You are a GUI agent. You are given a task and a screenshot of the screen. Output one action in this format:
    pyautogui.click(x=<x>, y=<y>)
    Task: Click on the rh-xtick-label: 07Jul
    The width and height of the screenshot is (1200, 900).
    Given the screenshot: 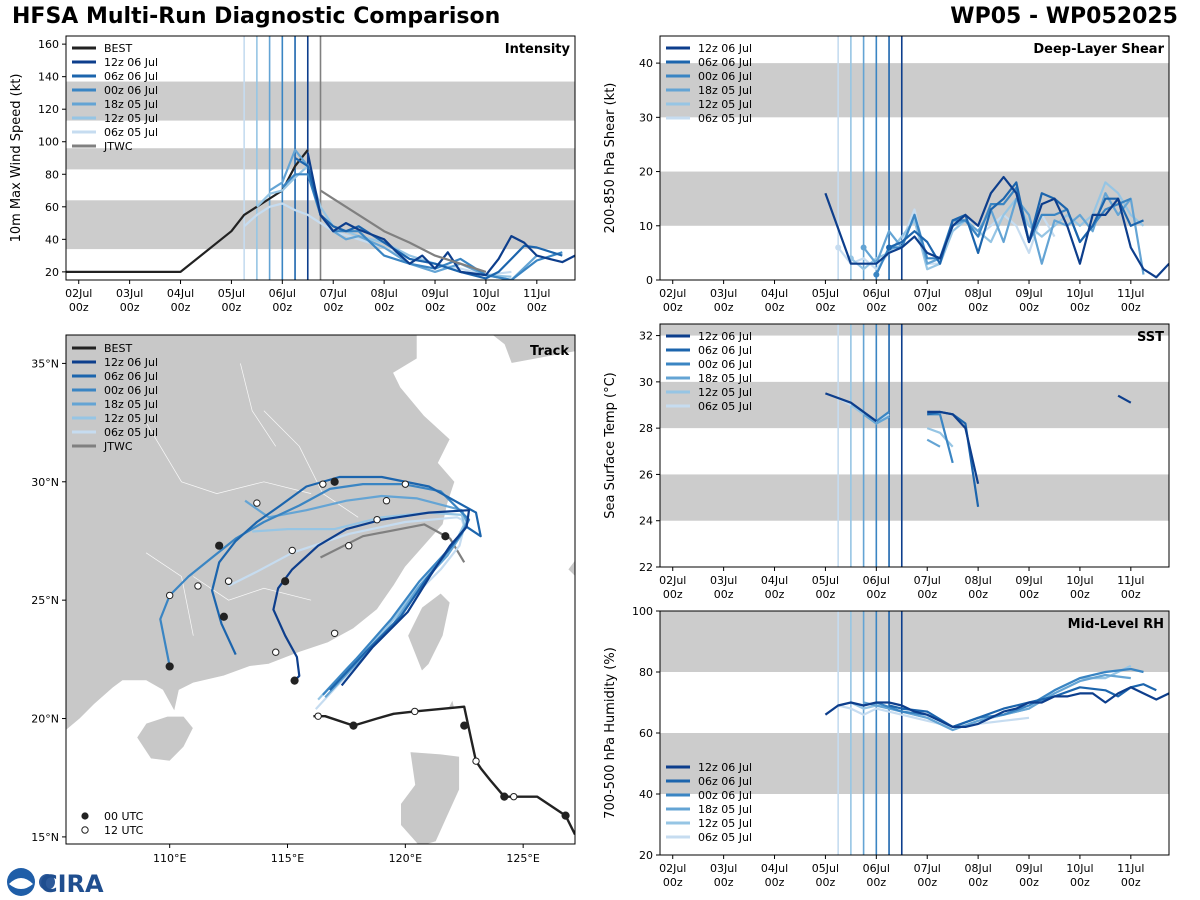 What is the action you would take?
    pyautogui.click(x=927, y=868)
    